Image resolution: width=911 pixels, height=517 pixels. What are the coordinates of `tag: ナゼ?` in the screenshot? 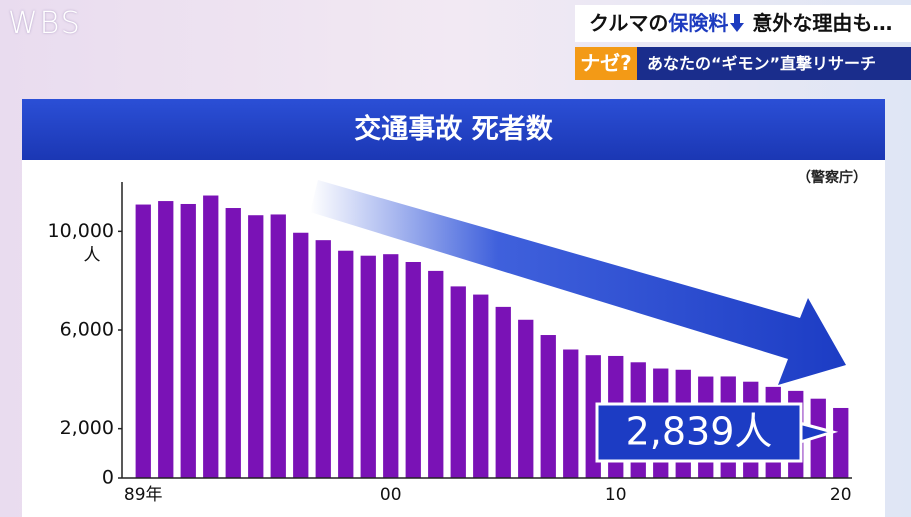 It's located at (606, 63).